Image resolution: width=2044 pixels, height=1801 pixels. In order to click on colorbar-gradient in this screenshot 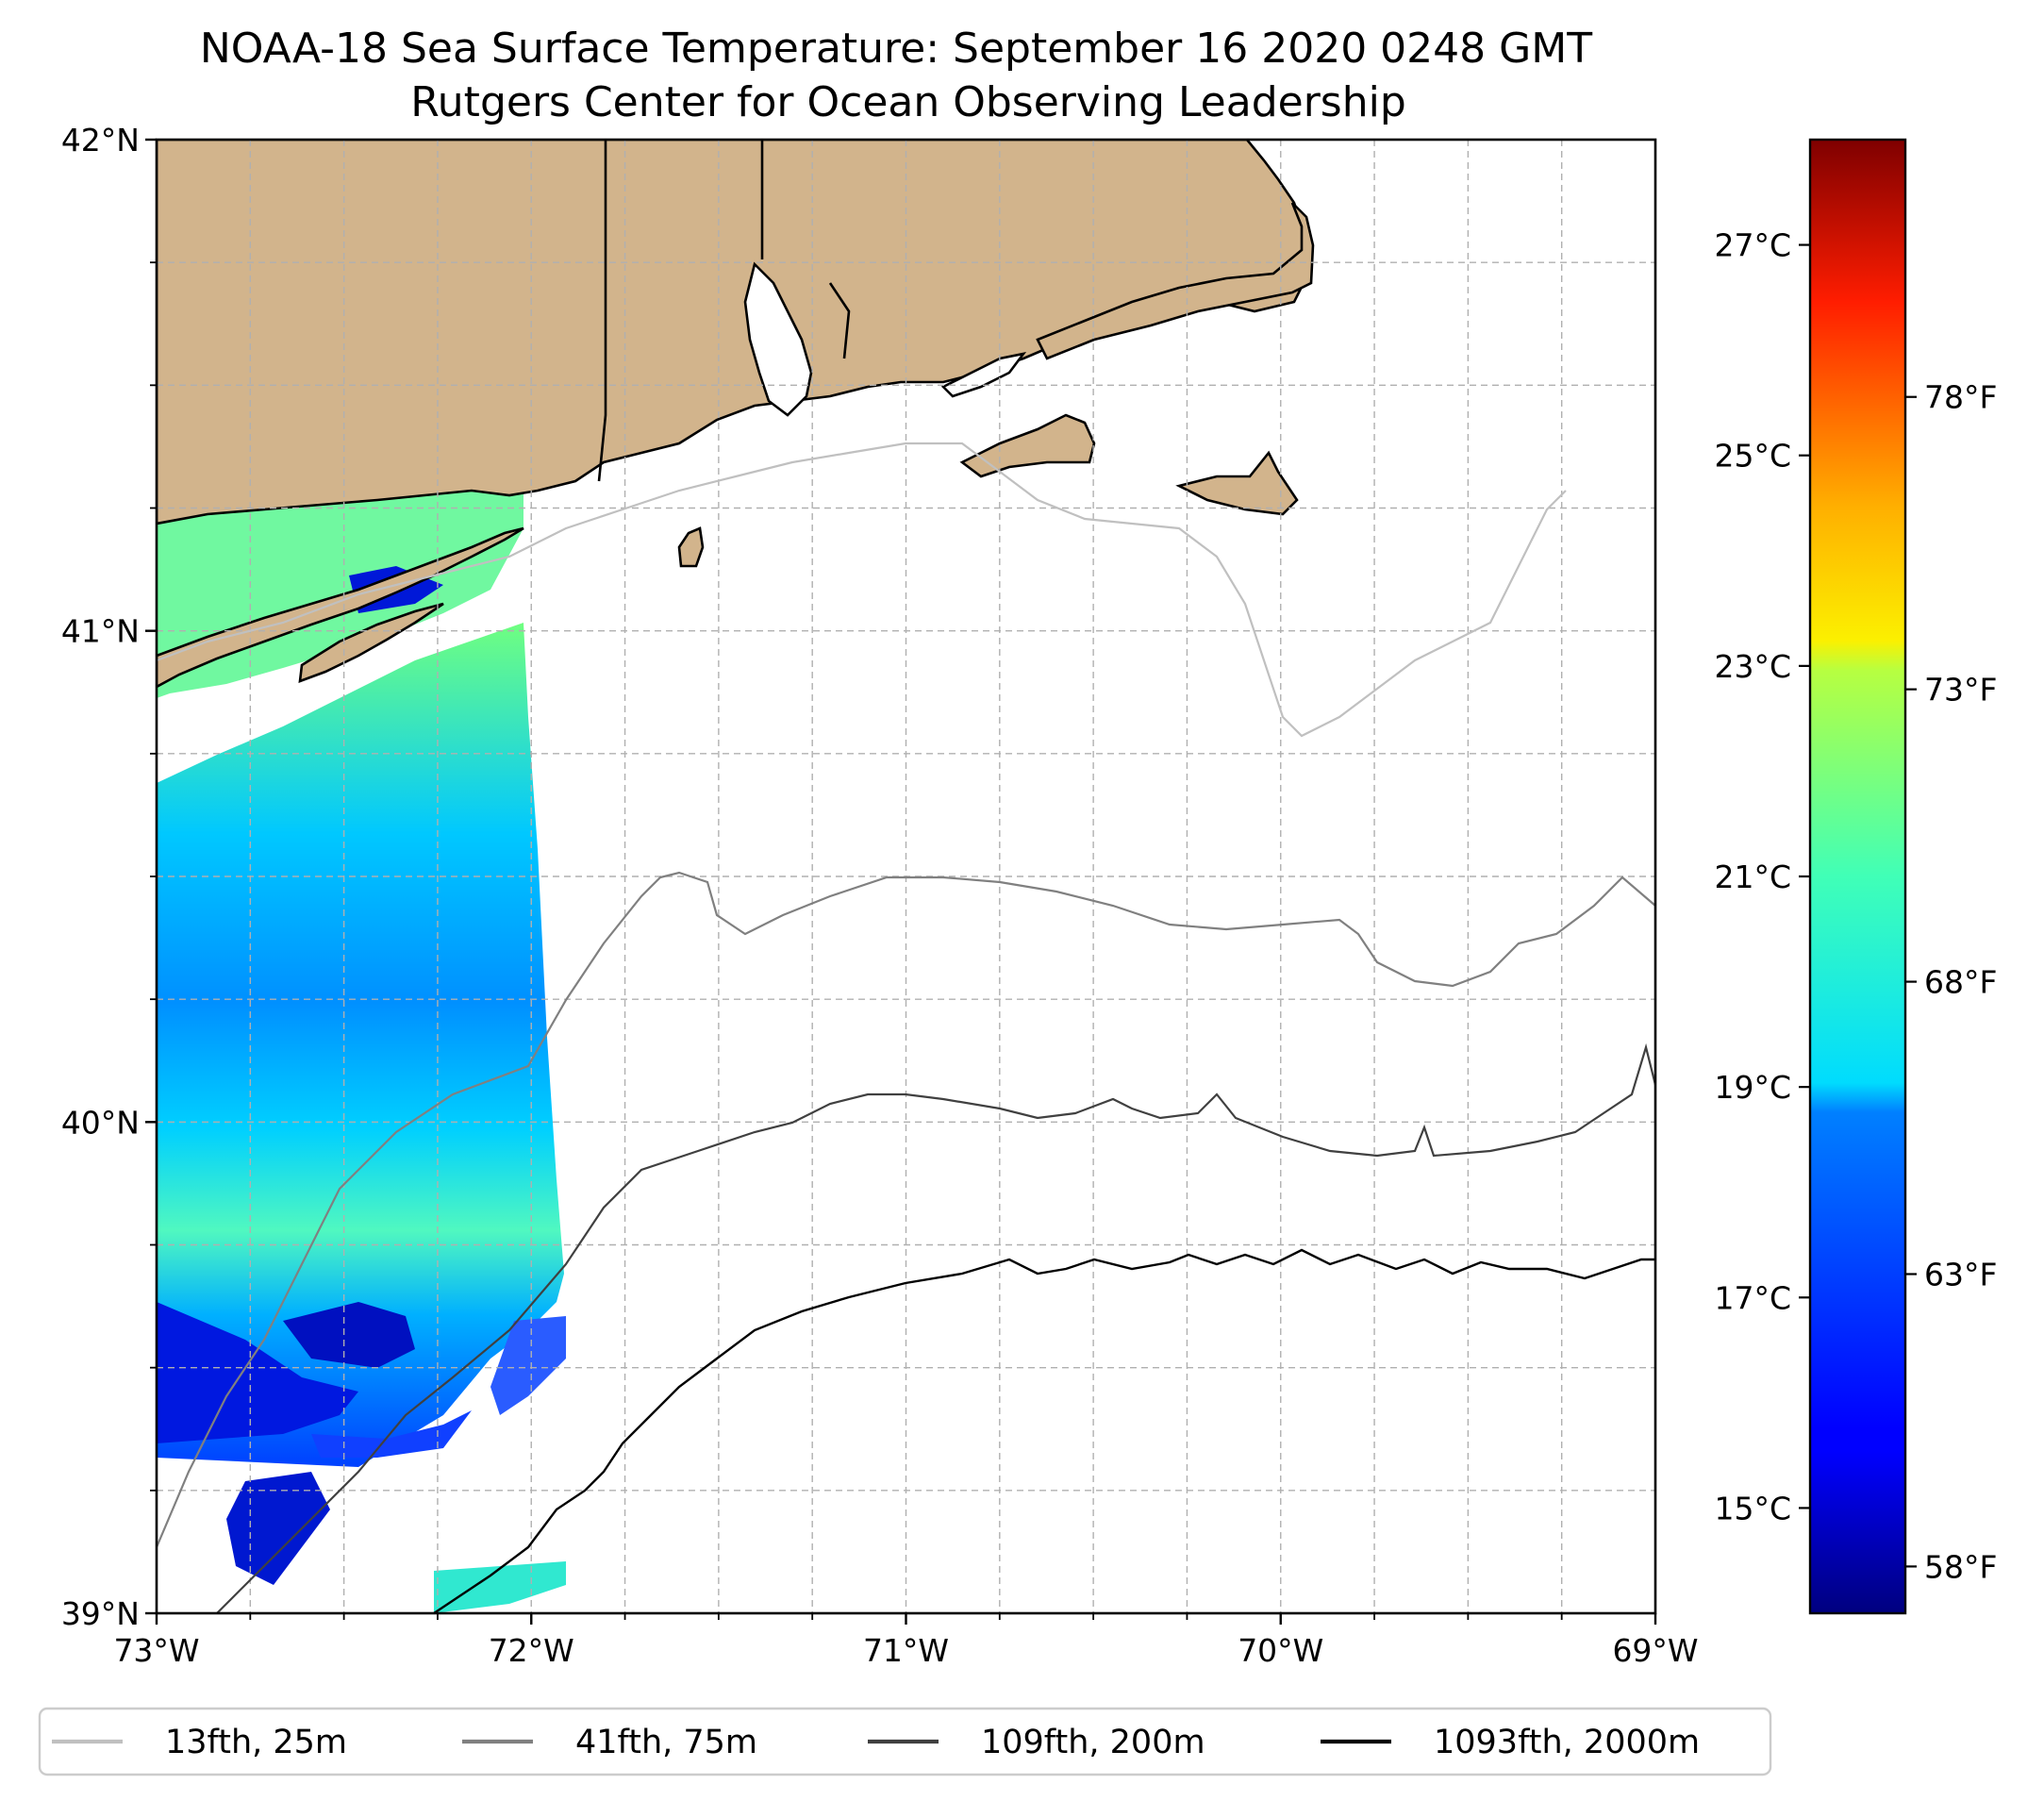, I will do `click(1857, 876)`.